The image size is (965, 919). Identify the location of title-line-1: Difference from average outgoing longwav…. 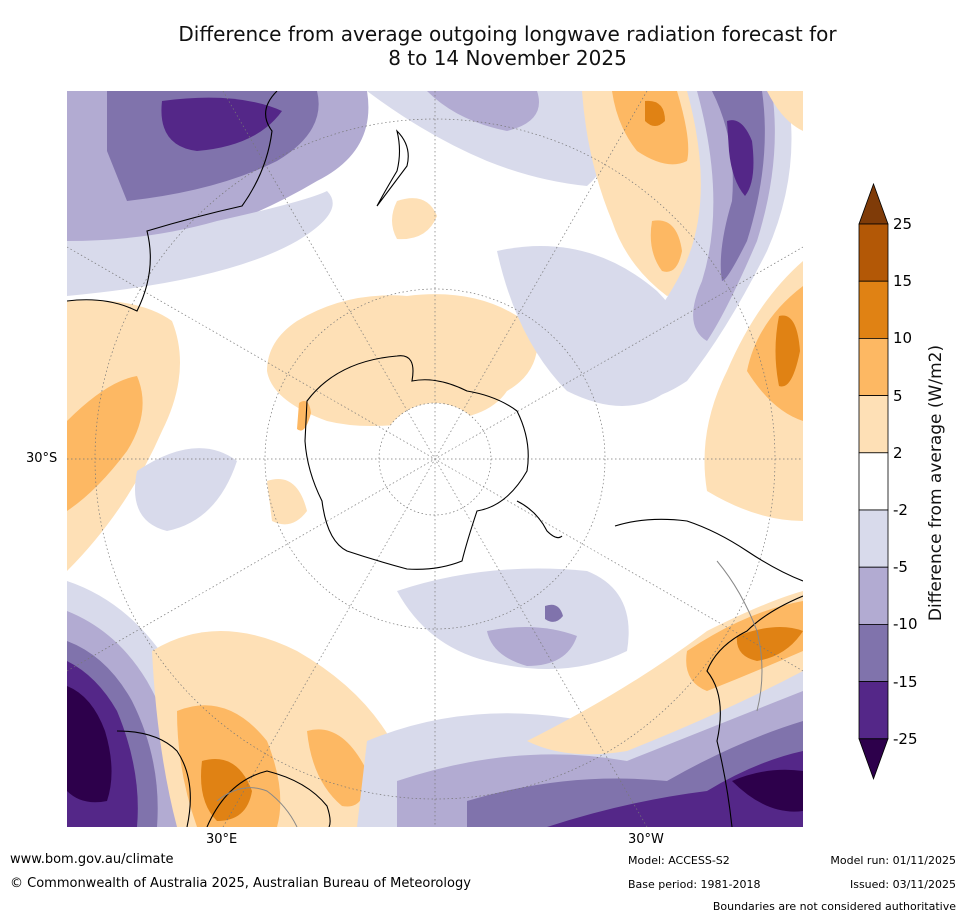
(507, 34).